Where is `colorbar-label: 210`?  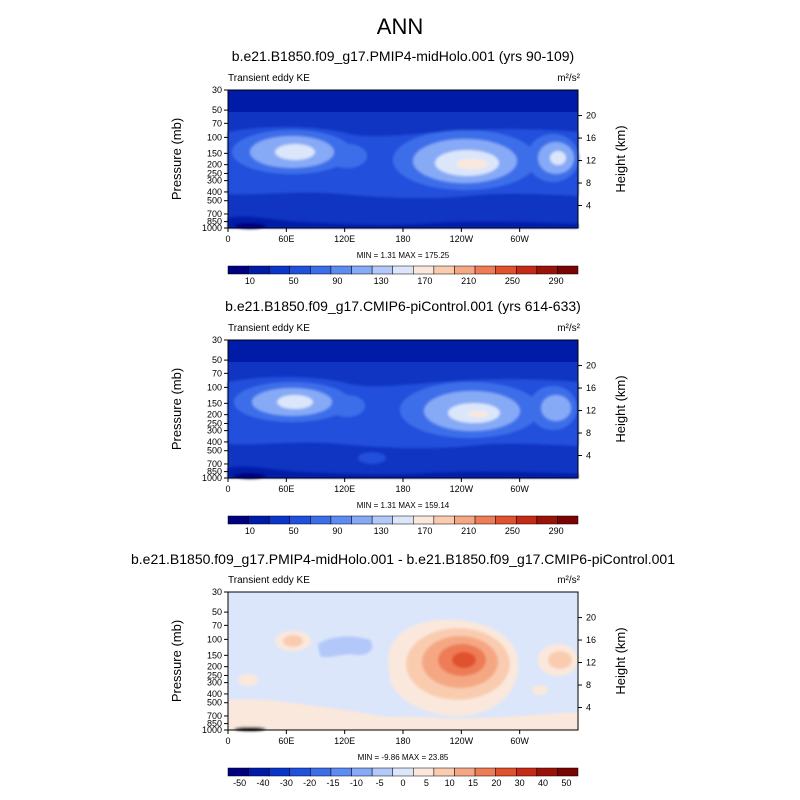 colorbar-label: 210 is located at coordinates (468, 531).